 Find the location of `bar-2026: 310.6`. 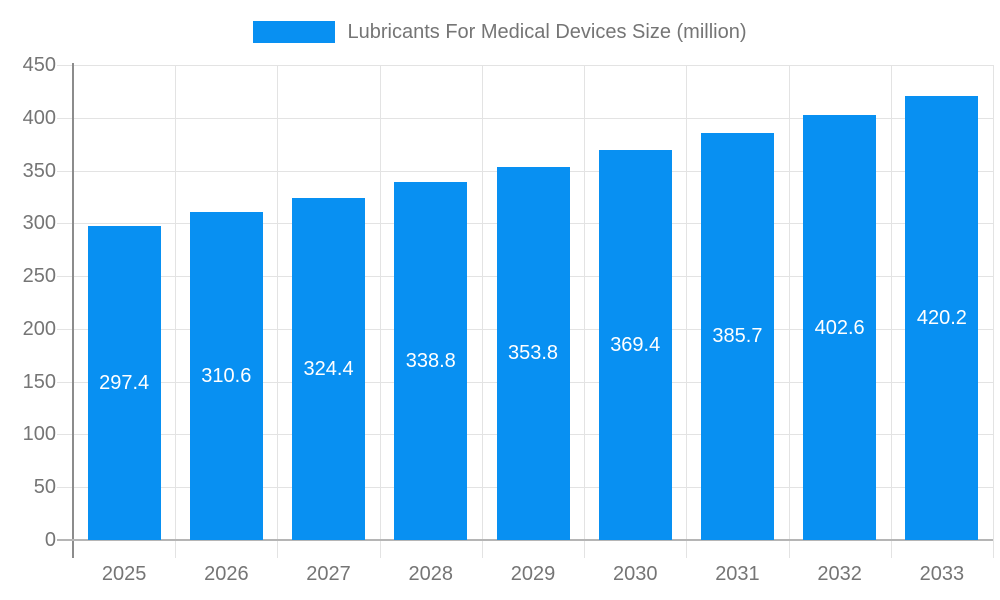

bar-2026: 310.6 is located at coordinates (226, 376).